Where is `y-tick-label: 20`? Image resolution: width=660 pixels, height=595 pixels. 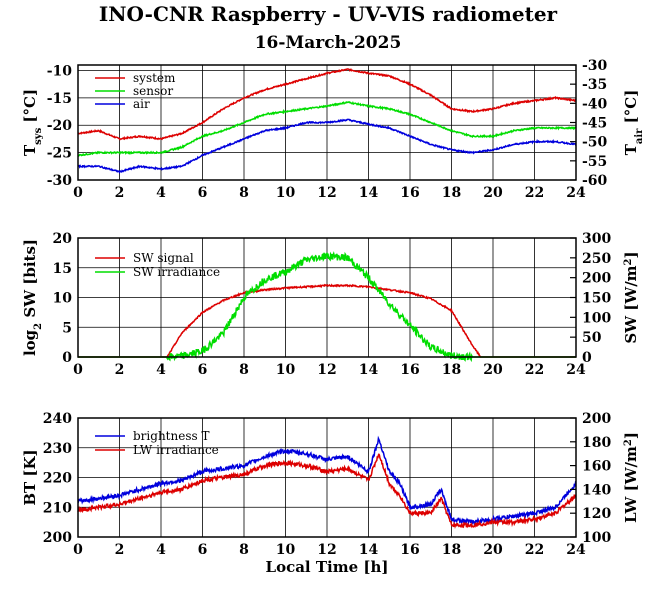
y-tick-label: 20 is located at coordinates (63, 239).